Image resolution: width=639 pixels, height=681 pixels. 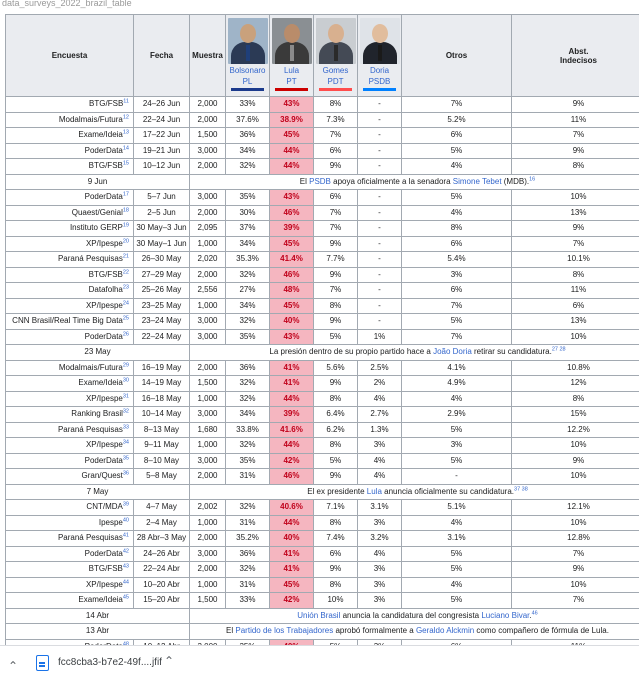 I want to click on download-item: fcc8cba3-b7e2-49f....jfif ⌃, so click(x=111, y=664).